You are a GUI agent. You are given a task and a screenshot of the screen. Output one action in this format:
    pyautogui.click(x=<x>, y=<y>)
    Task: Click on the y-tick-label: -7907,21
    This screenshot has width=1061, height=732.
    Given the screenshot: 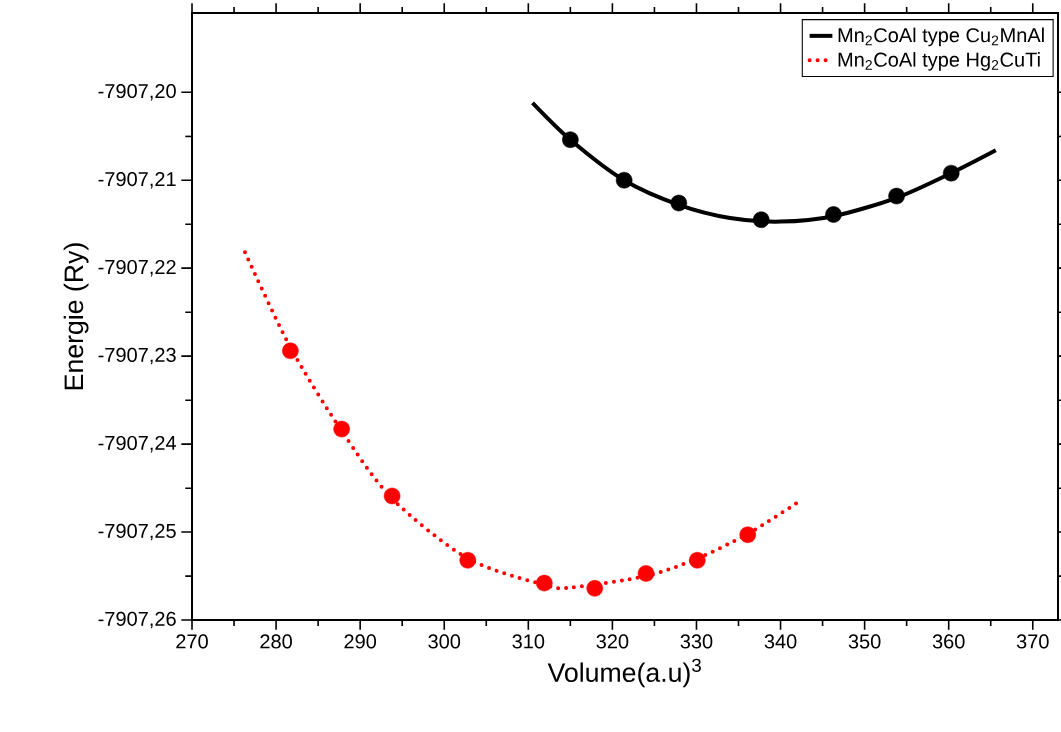 What is the action you would take?
    pyautogui.click(x=137, y=180)
    